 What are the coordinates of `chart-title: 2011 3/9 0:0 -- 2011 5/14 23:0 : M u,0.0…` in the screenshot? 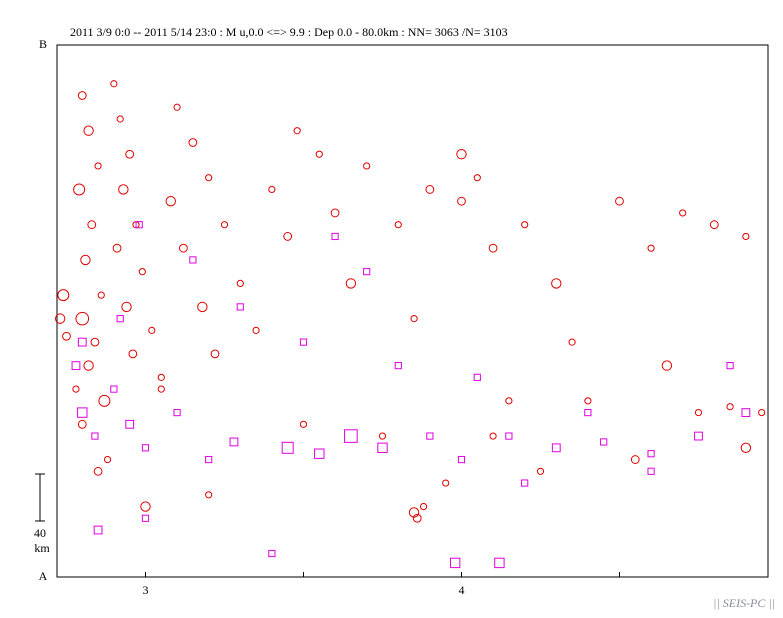 It's located at (289, 32).